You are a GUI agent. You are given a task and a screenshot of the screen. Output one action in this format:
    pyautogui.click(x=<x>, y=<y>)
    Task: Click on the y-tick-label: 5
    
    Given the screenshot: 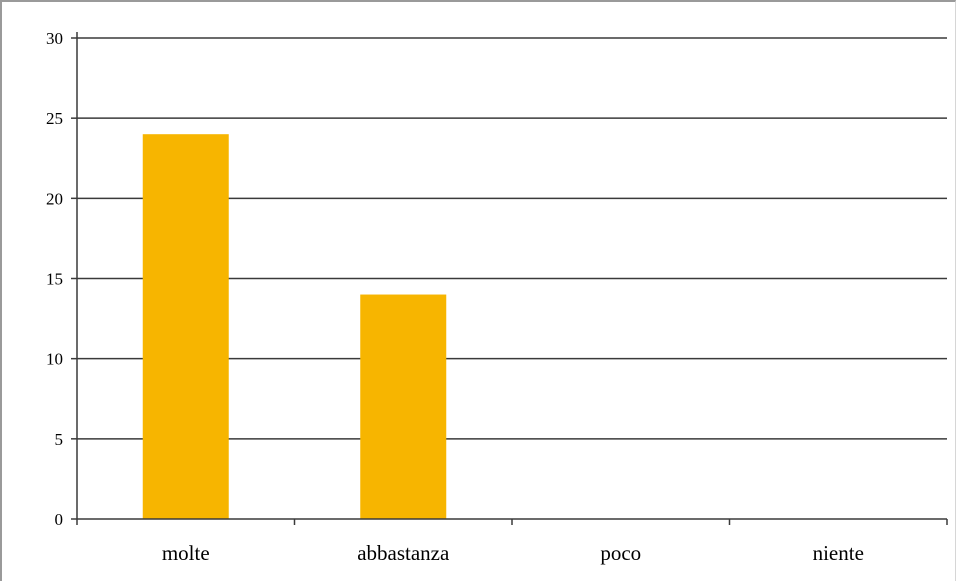 What is the action you would take?
    pyautogui.click(x=59, y=439)
    